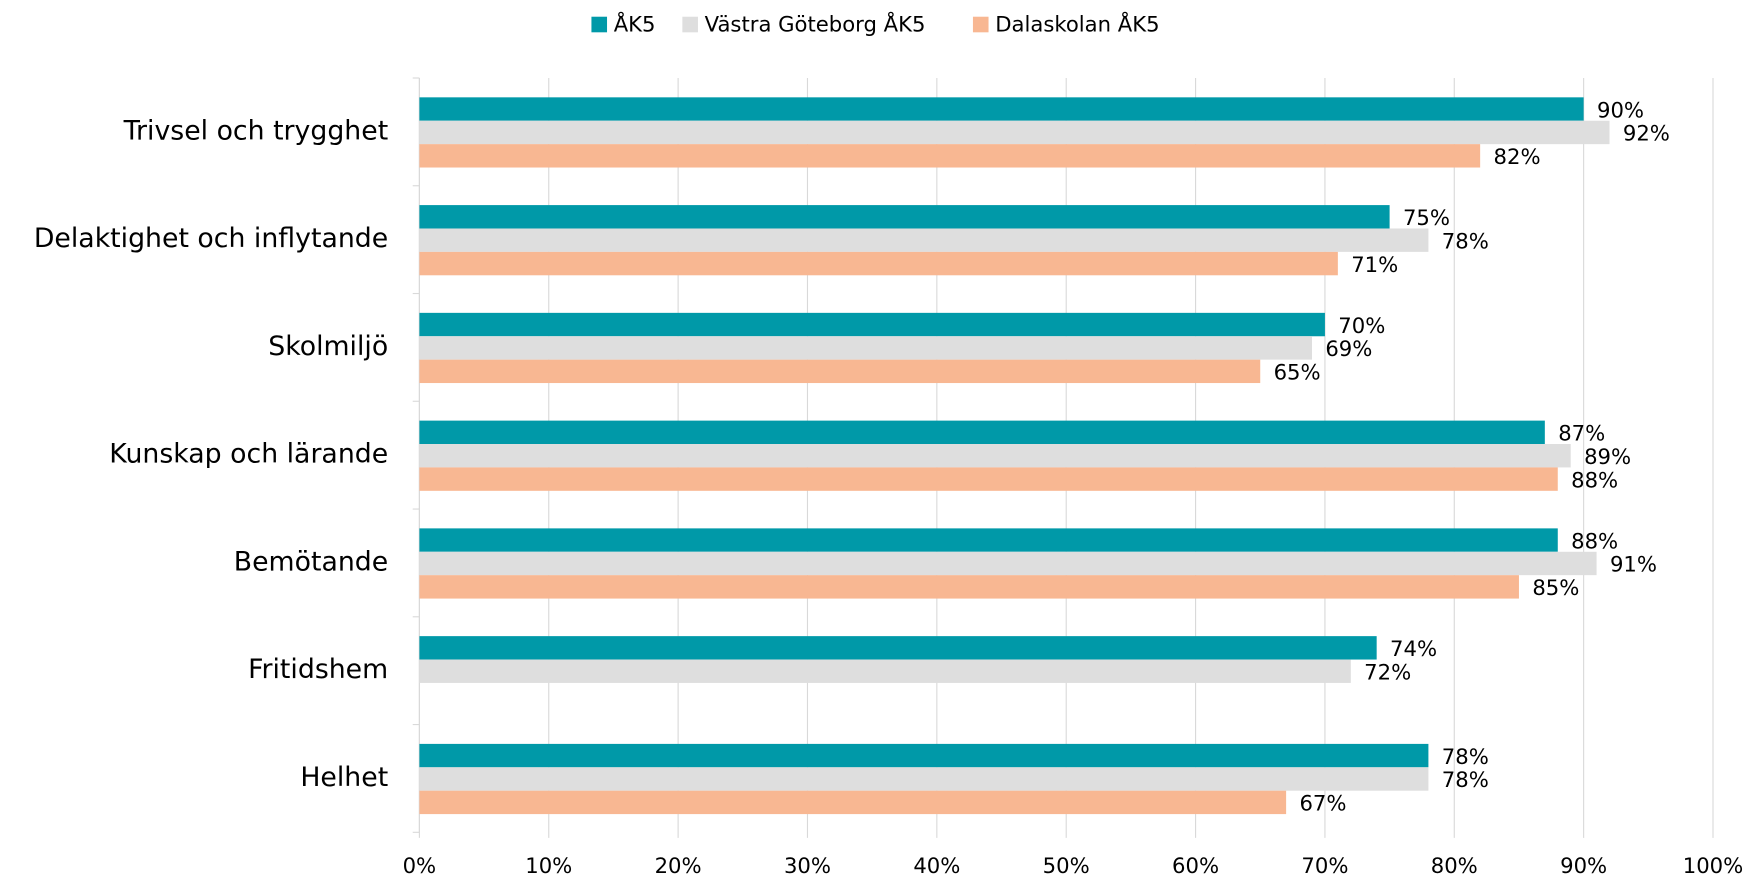 The width and height of the screenshot is (1748, 878). Describe the element at coordinates (548, 865) in the screenshot. I see `x-tick-label: 10%` at that location.